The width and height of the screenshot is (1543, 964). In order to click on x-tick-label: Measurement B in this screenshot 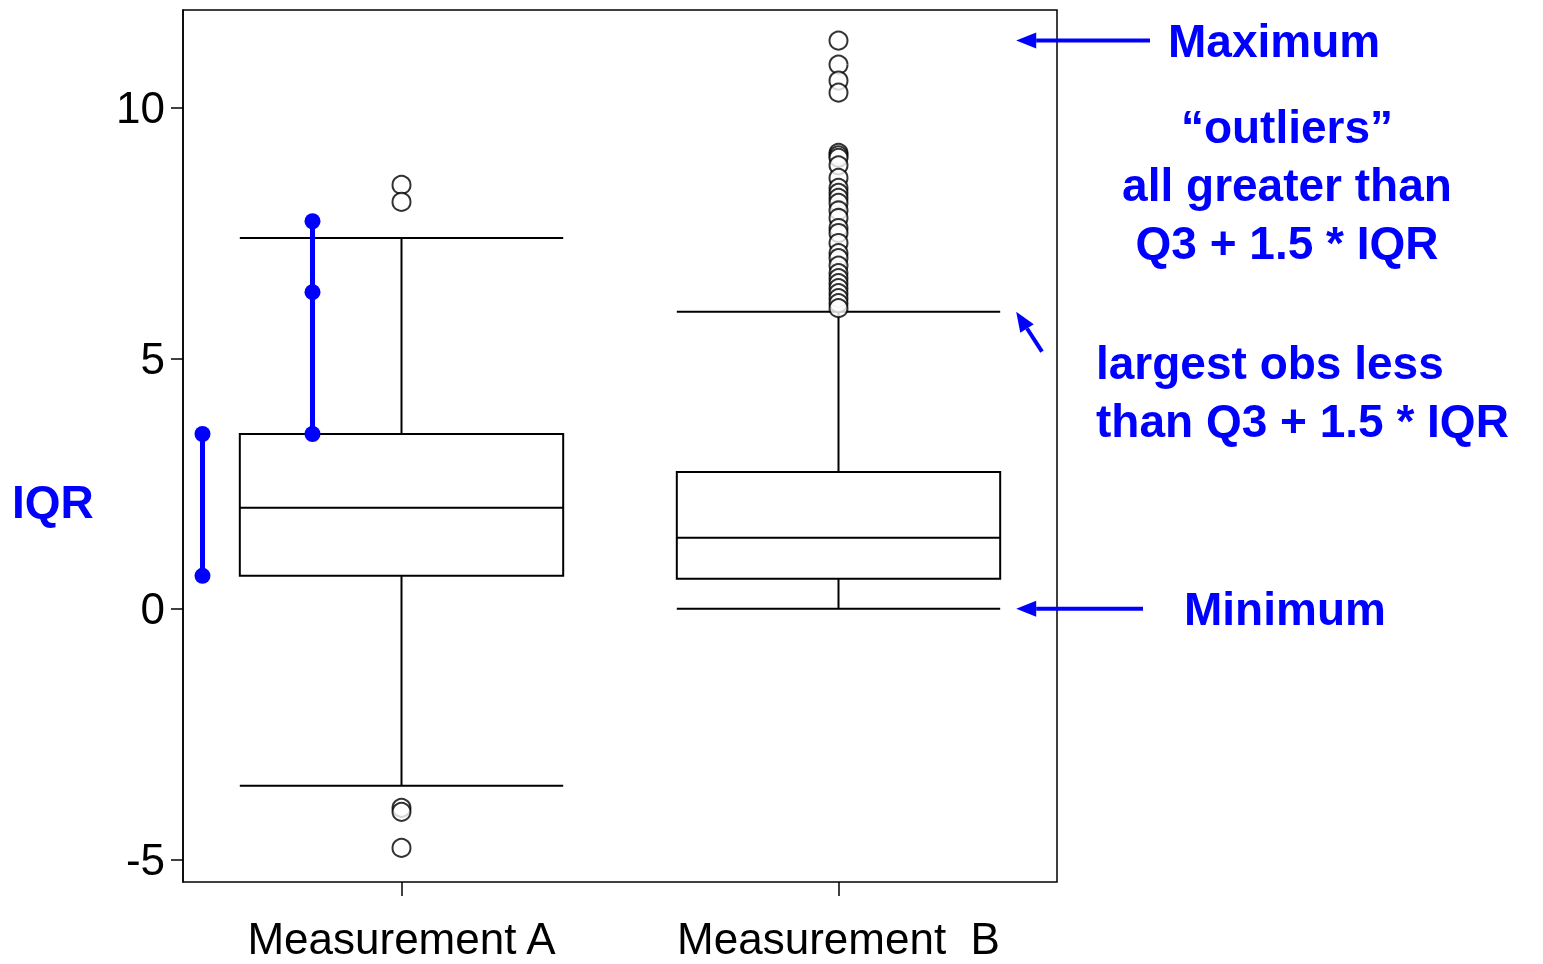, I will do `click(838, 938)`.